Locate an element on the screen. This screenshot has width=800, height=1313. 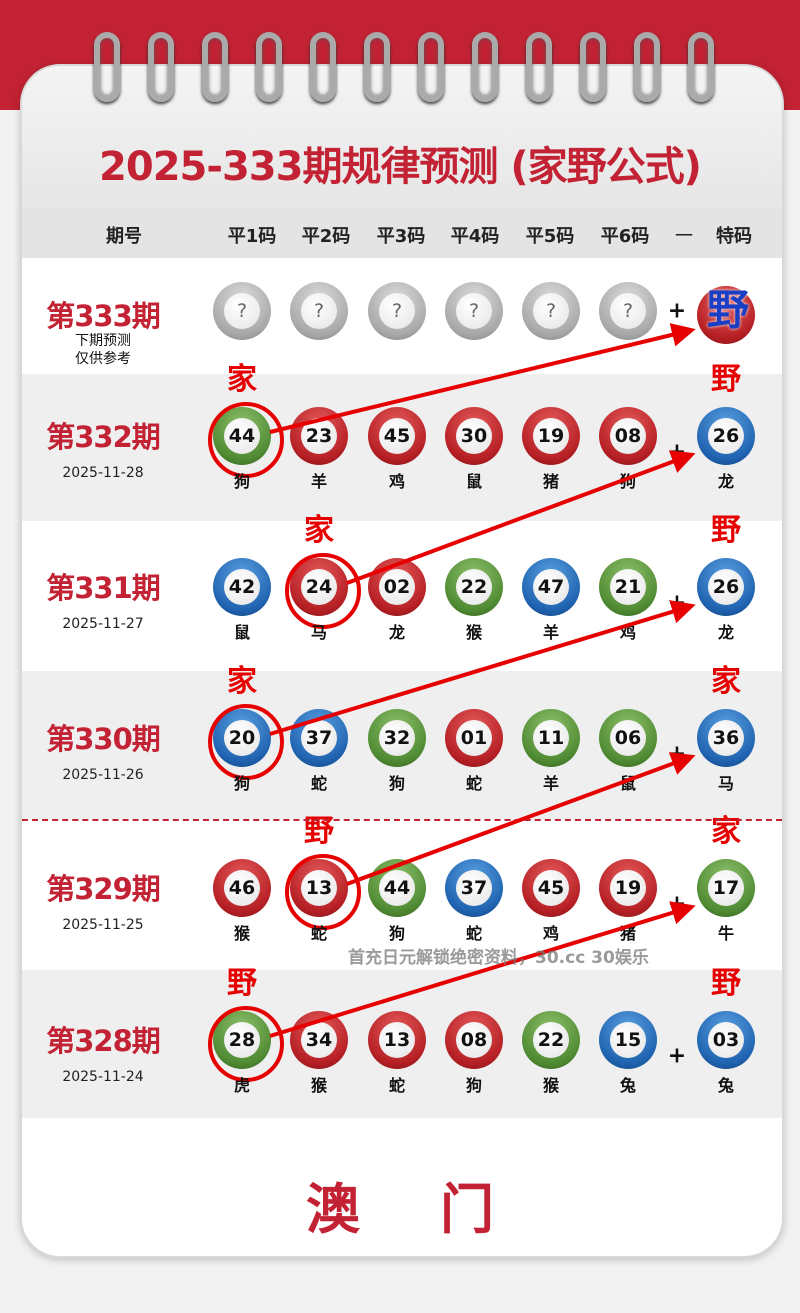
ball-number: 15 is located at coordinates (628, 1040).